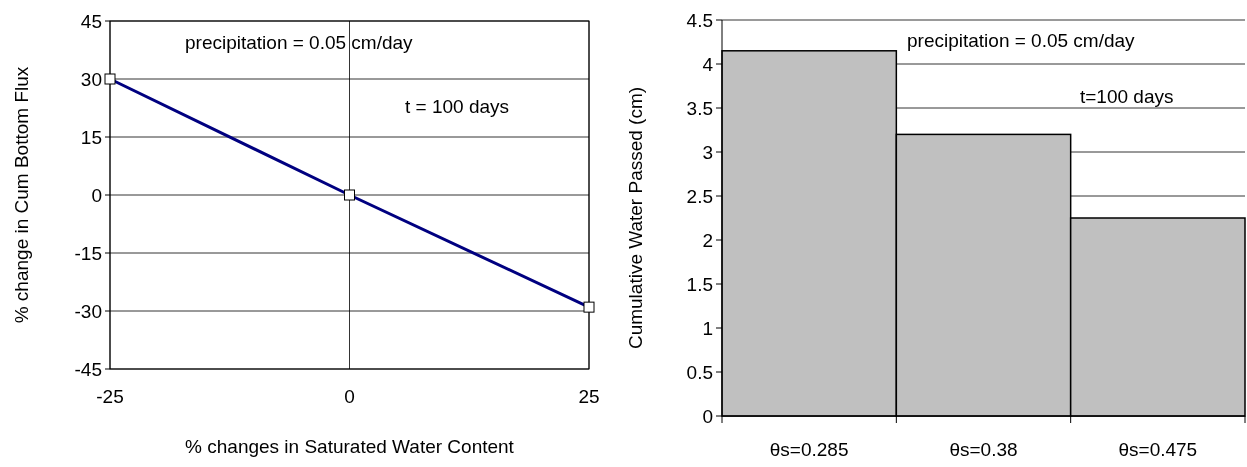 The height and width of the screenshot is (467, 1247). I want to click on y-tick-label: -15, so click(88, 253).